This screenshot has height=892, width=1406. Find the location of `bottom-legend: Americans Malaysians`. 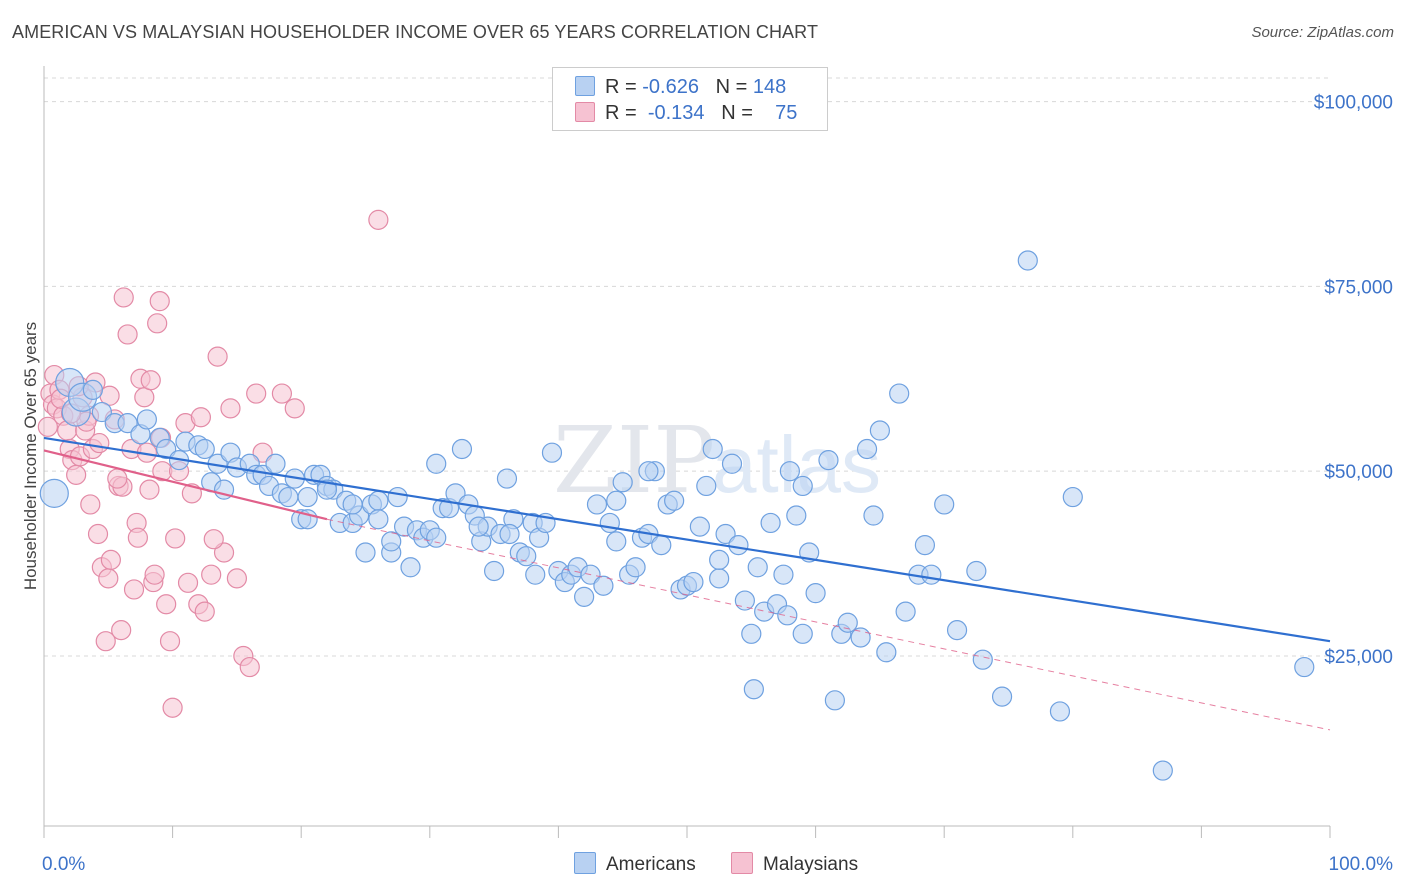

bottom-legend: Americans Malaysians is located at coordinates (731, 864).